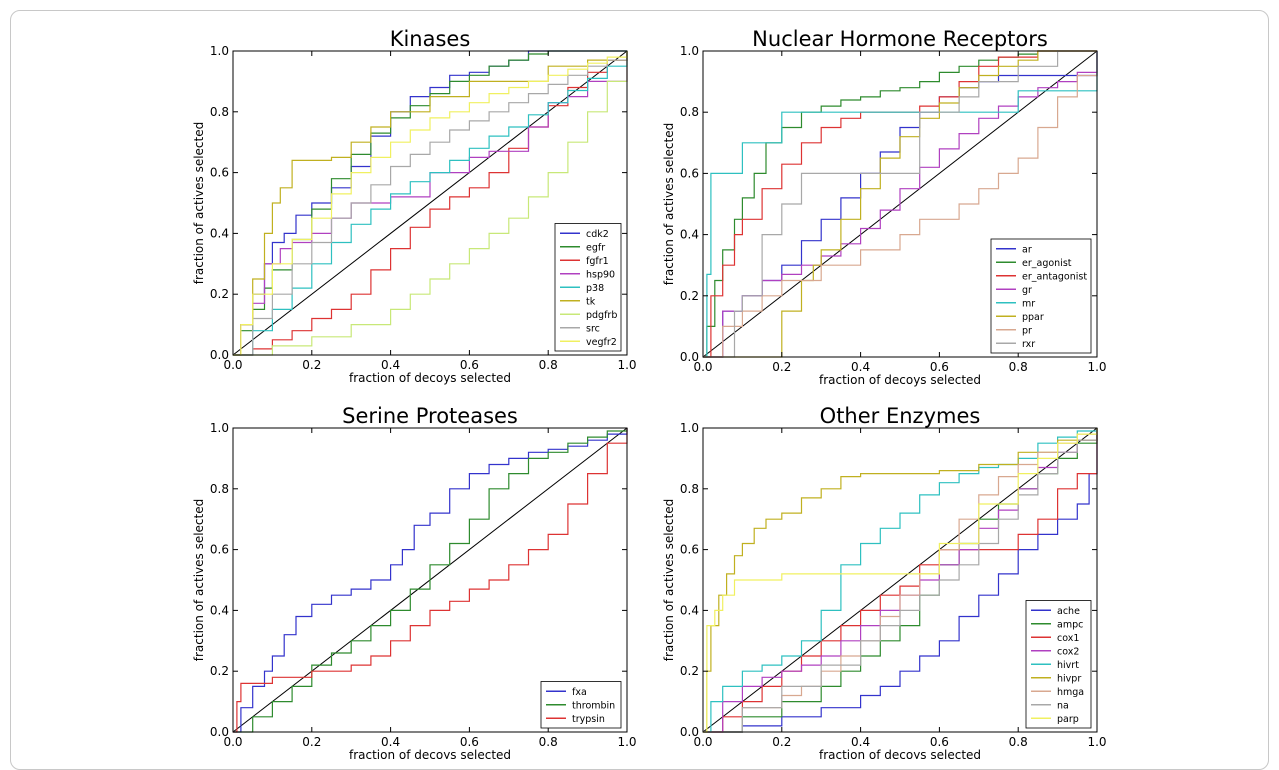 Image resolution: width=1279 pixels, height=770 pixels. What do you see at coordinates (1027, 249) in the screenshot?
I see `legend-label-ar: ar` at bounding box center [1027, 249].